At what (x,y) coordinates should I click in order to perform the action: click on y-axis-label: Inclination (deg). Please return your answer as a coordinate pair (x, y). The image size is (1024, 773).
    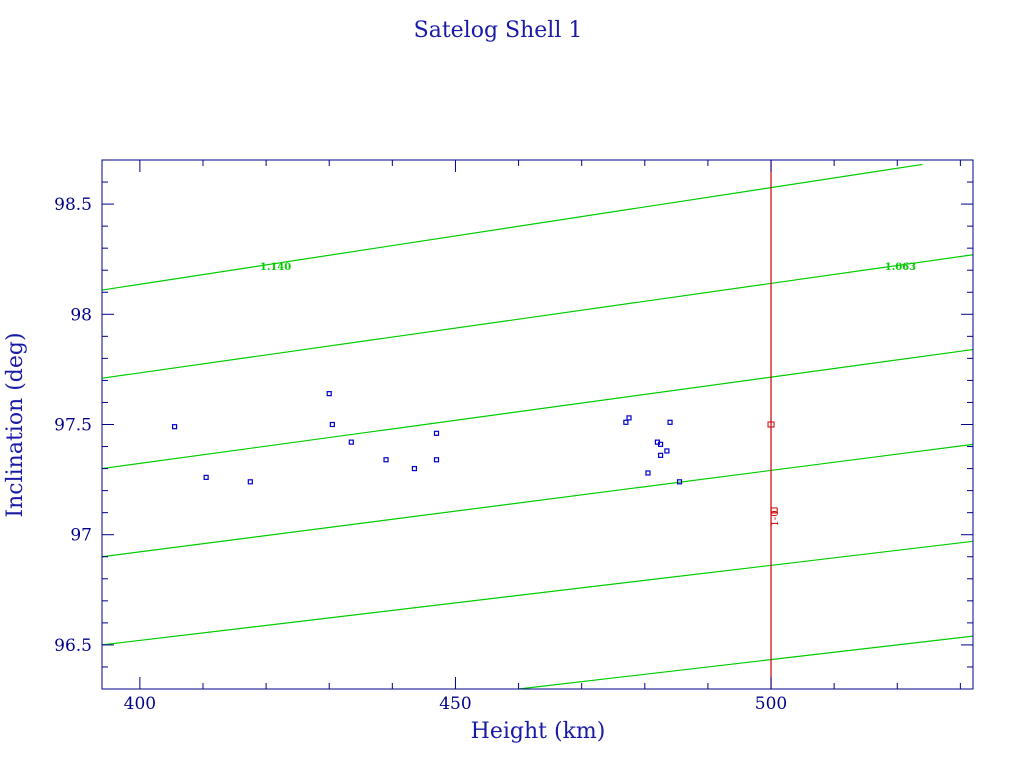
    Looking at the image, I should click on (15, 424).